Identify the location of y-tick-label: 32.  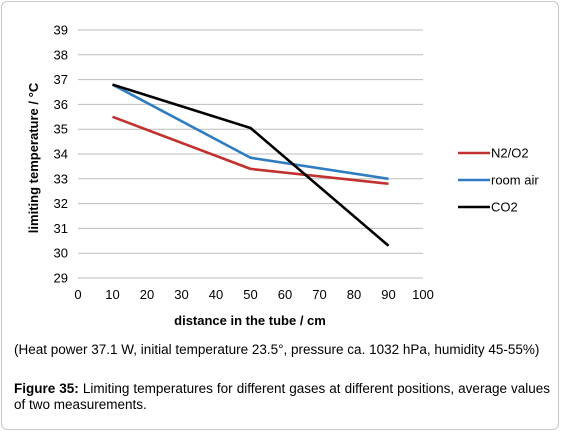
(61, 203).